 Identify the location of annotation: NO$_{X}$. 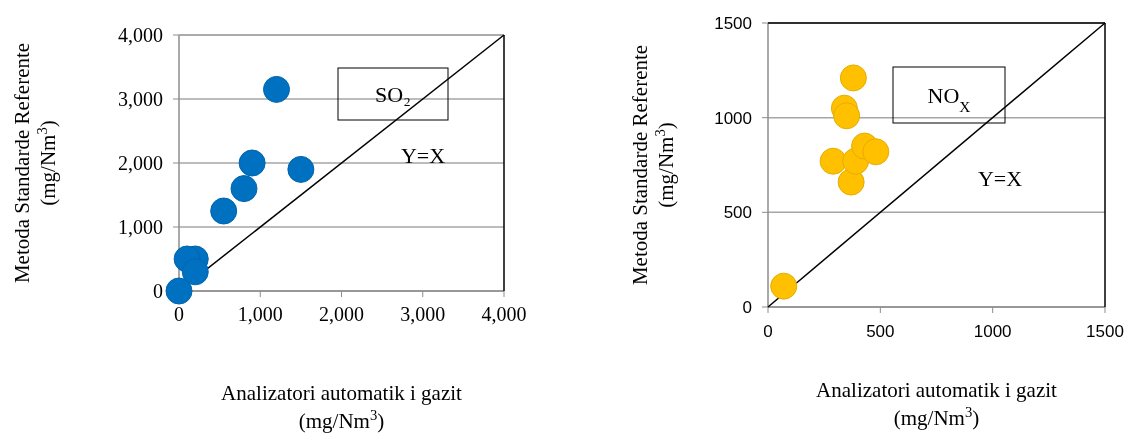
(949, 98).